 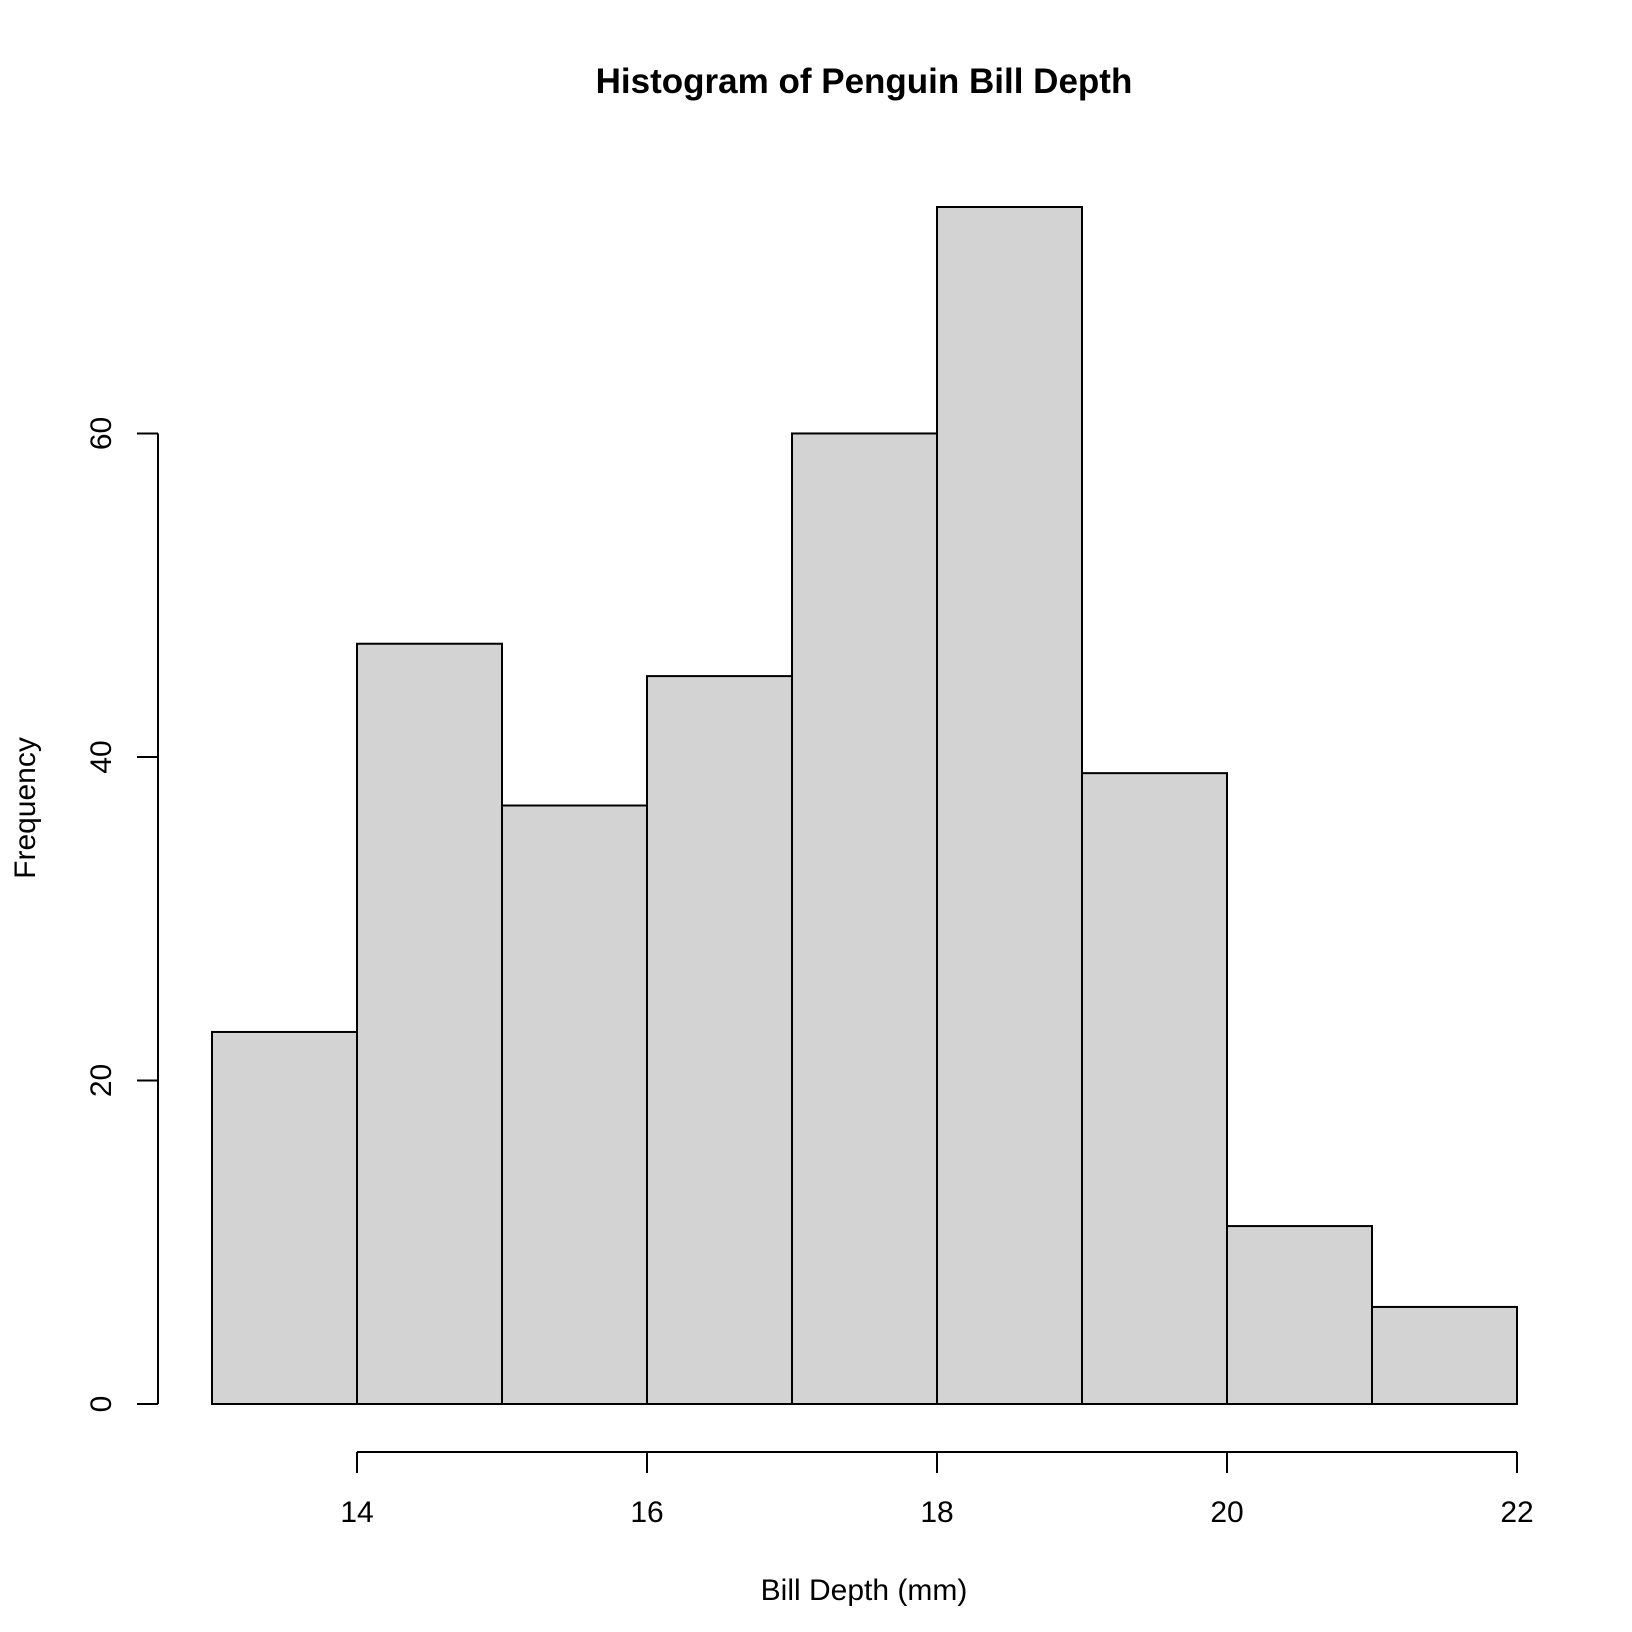 What do you see at coordinates (937, 1490) in the screenshot?
I see `x-axis: 14 16 18 20 22` at bounding box center [937, 1490].